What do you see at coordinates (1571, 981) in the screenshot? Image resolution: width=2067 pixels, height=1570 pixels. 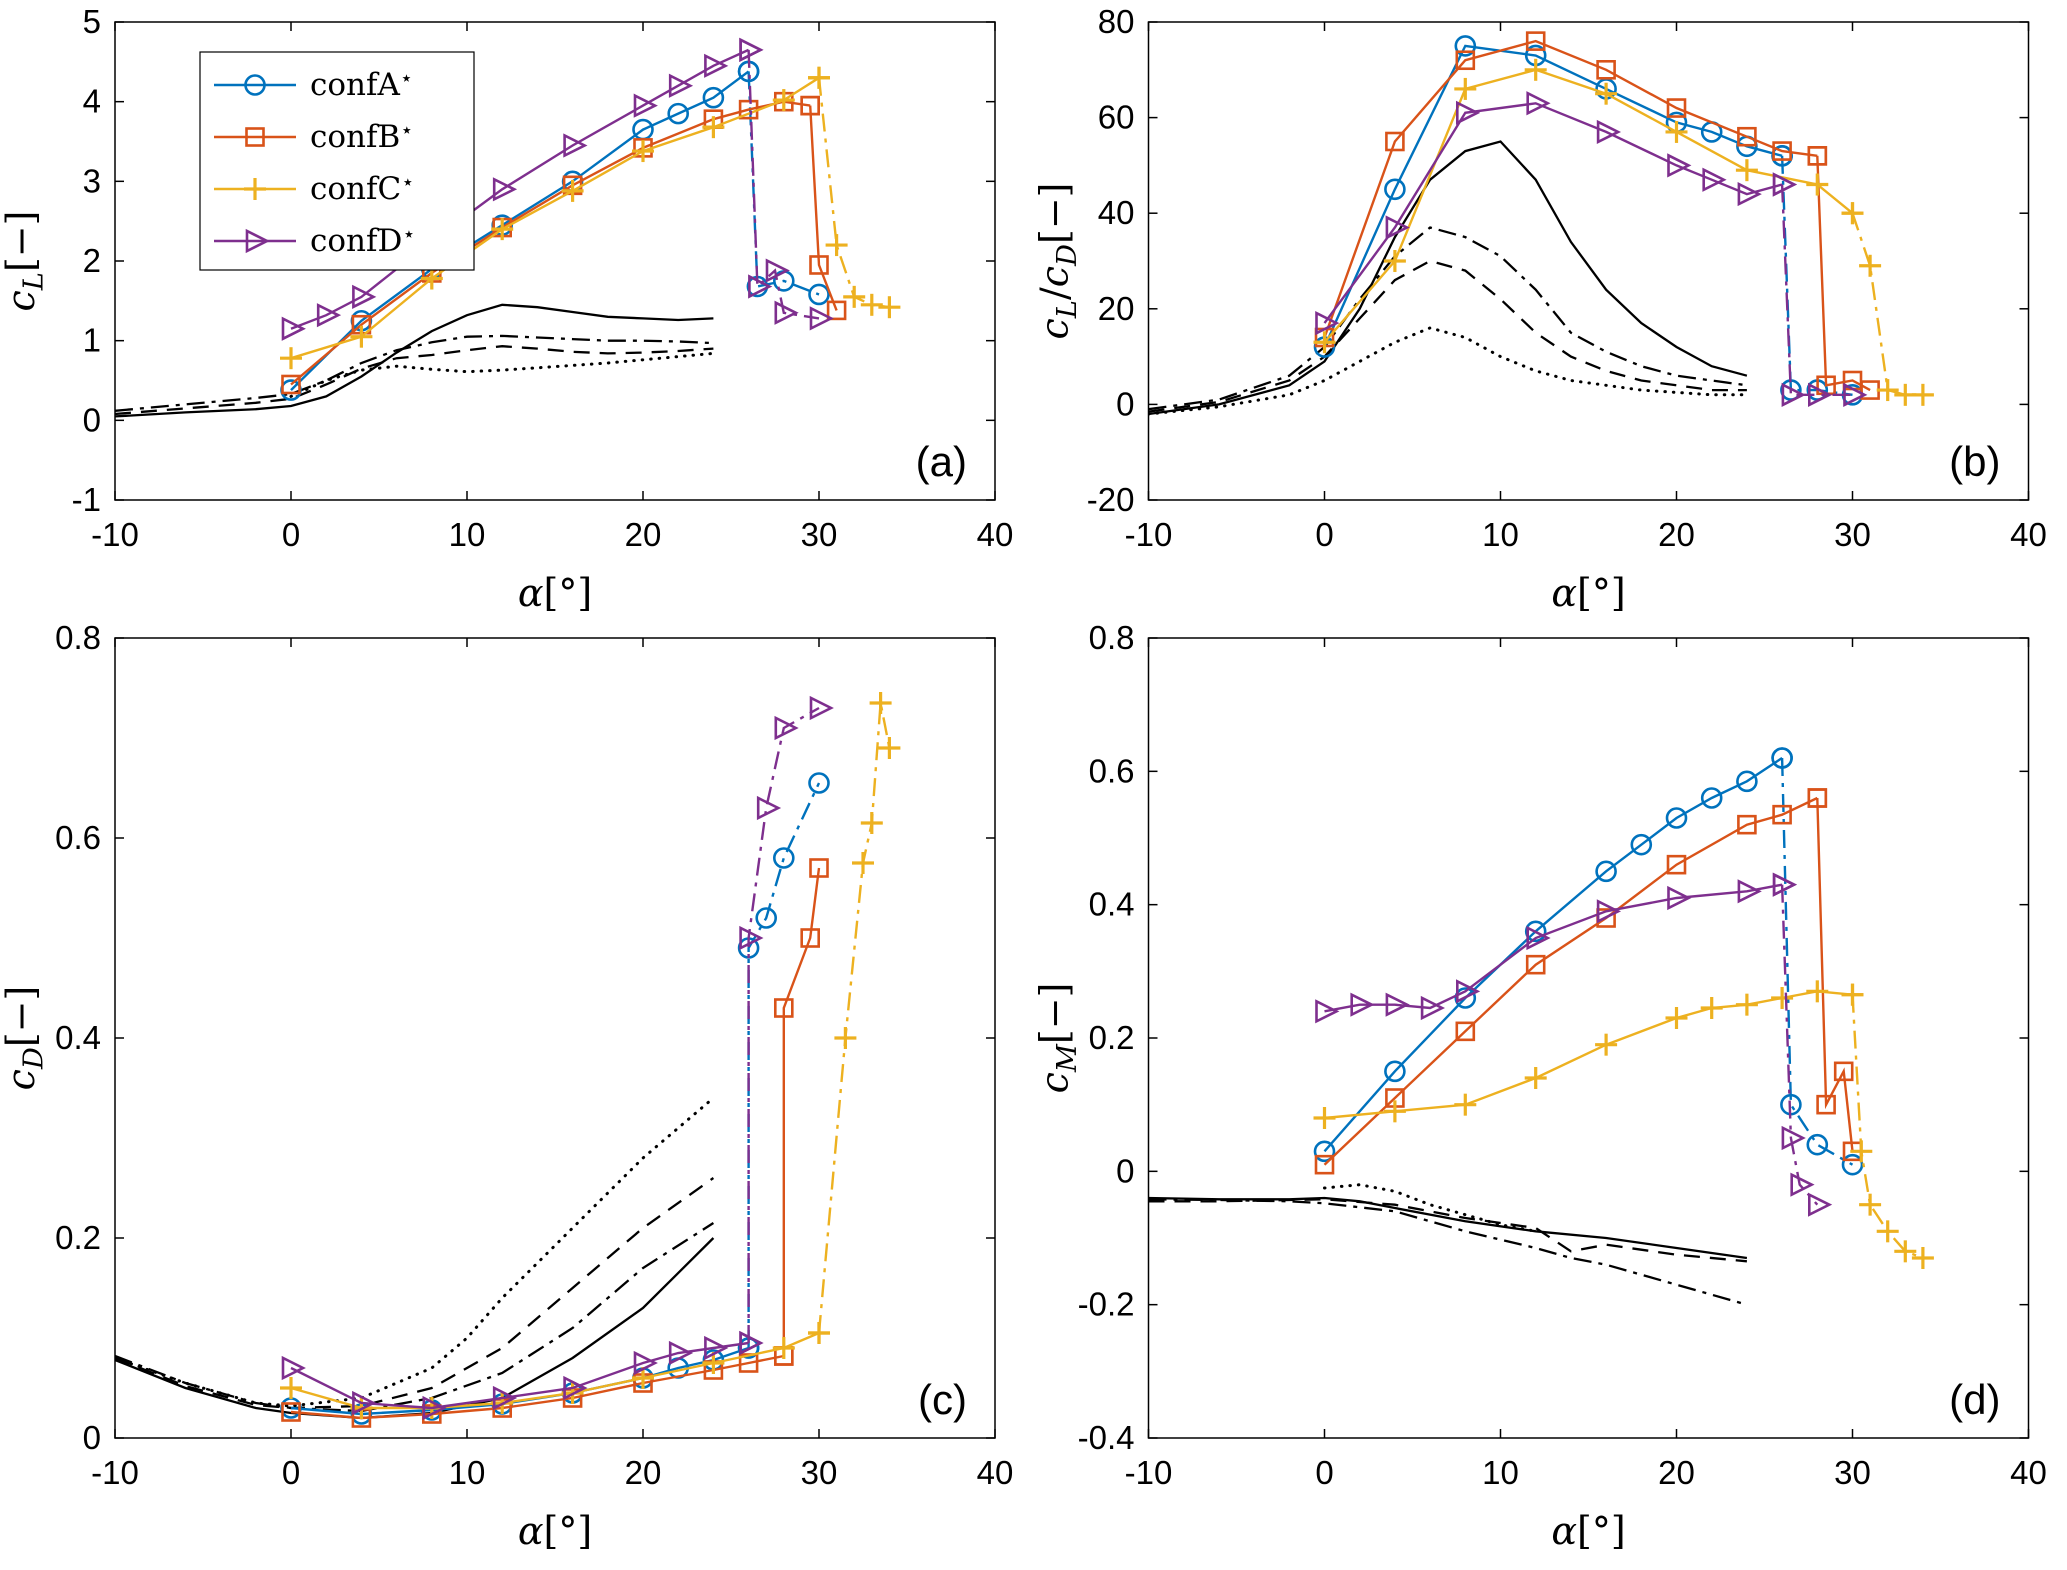 I see `series-confB-up` at bounding box center [1571, 981].